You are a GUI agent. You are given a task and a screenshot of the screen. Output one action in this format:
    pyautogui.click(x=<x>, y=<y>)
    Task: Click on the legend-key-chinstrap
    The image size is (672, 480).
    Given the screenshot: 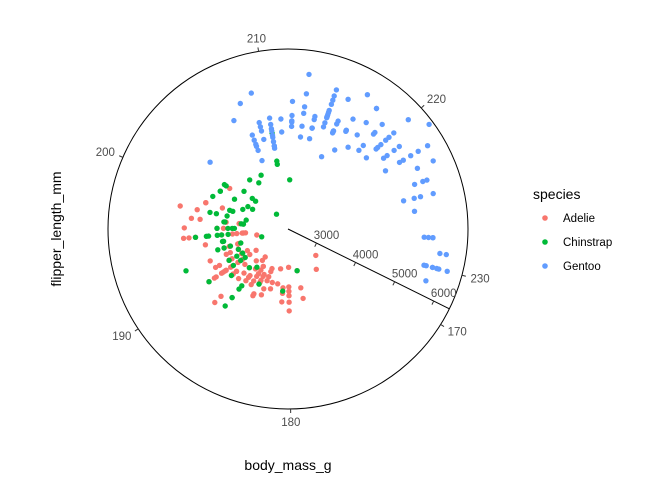 What is the action you would take?
    pyautogui.click(x=545, y=242)
    